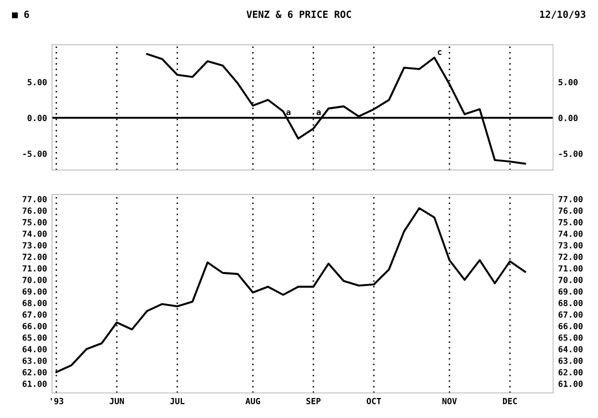  What do you see at coordinates (34, 245) in the screenshot?
I see `y-tick-label: 73.00` at bounding box center [34, 245].